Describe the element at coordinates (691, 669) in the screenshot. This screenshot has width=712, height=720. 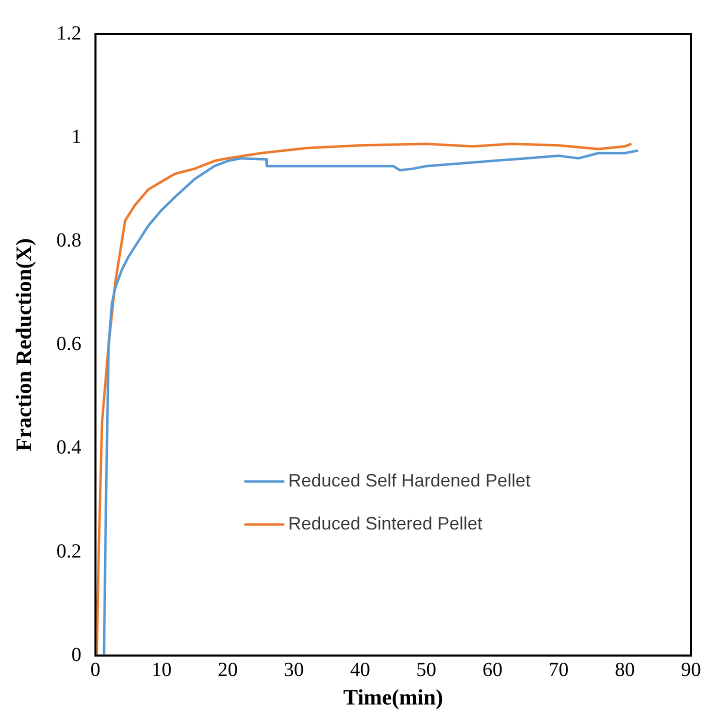
I see `x-tick-label: 90` at that location.